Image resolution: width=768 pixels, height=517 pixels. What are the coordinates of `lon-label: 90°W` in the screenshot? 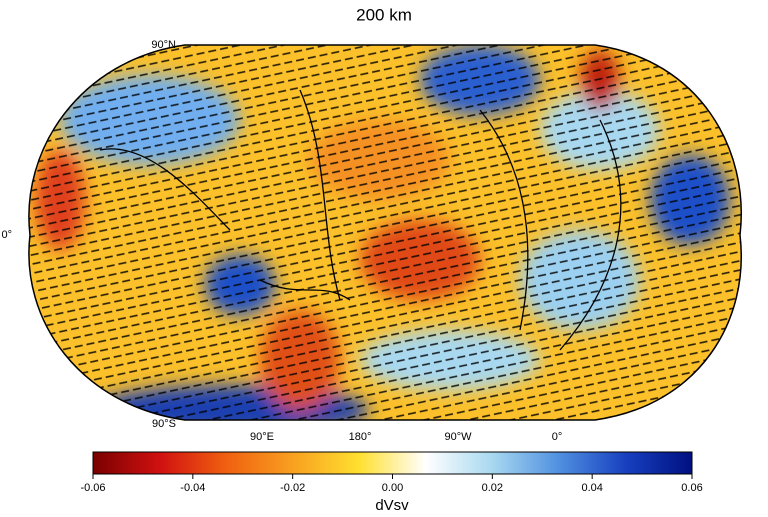 It's located at (458, 437).